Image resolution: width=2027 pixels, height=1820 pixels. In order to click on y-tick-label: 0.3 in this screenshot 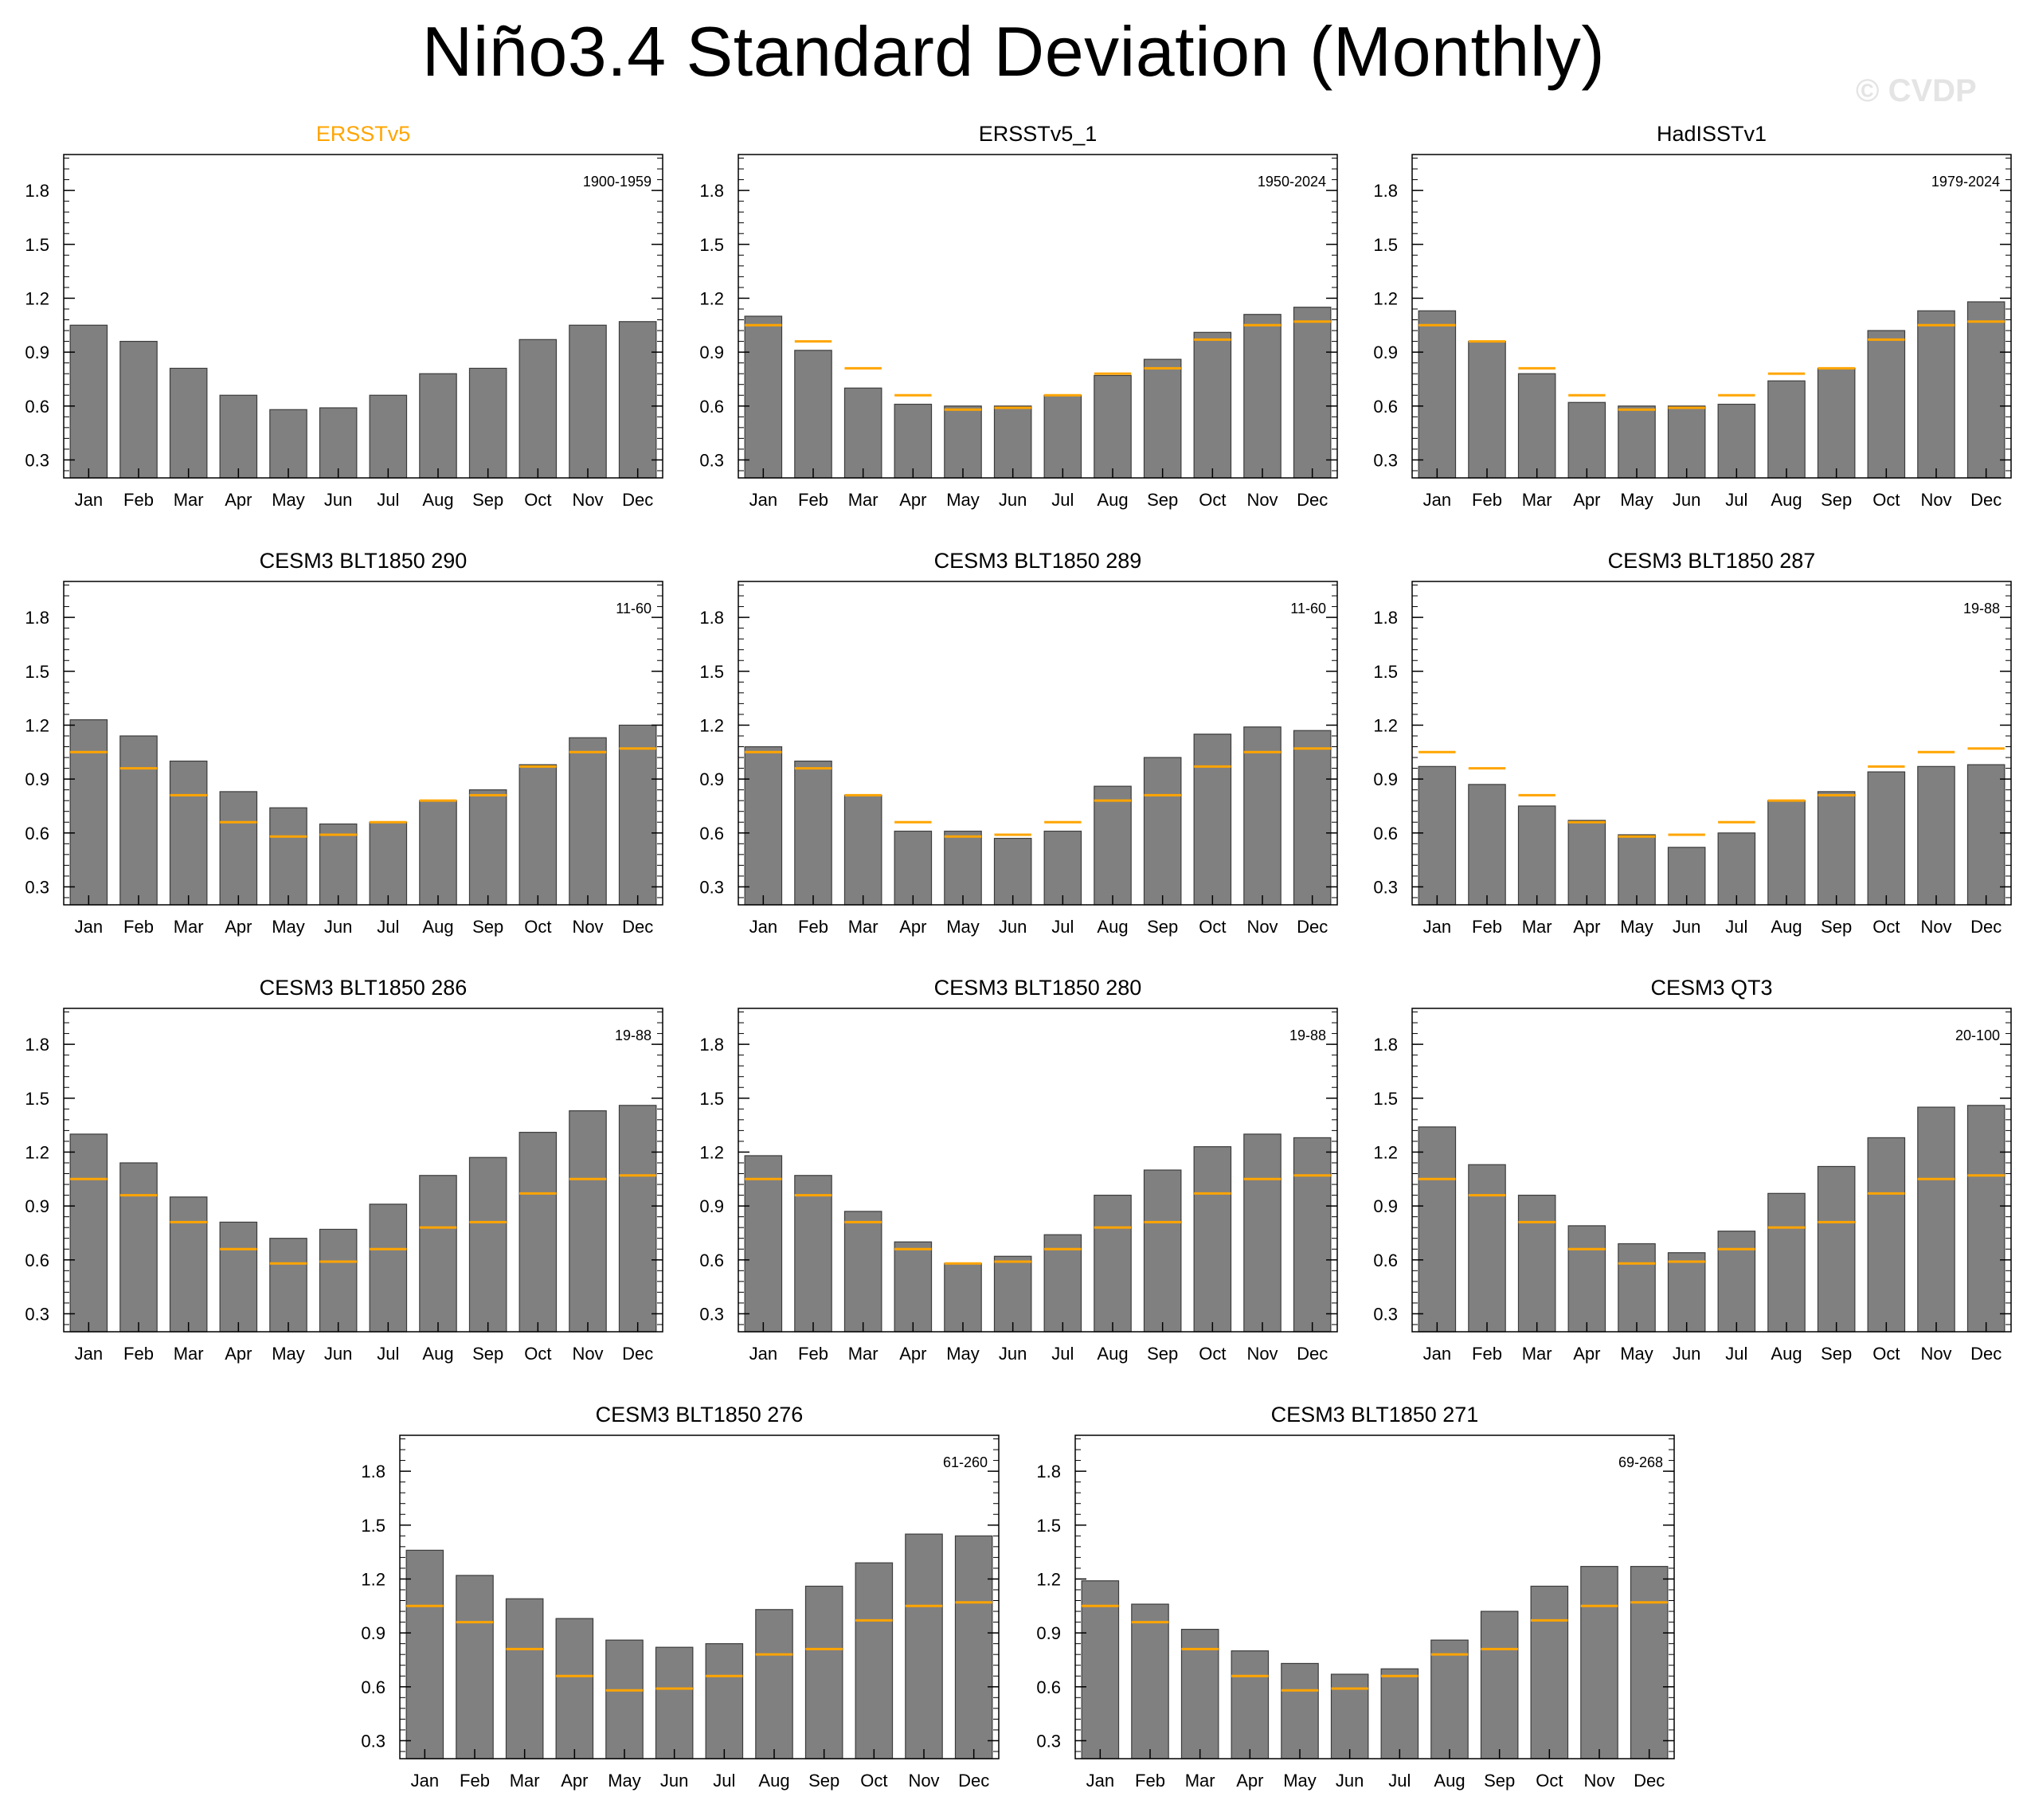, I will do `click(373, 1741)`.